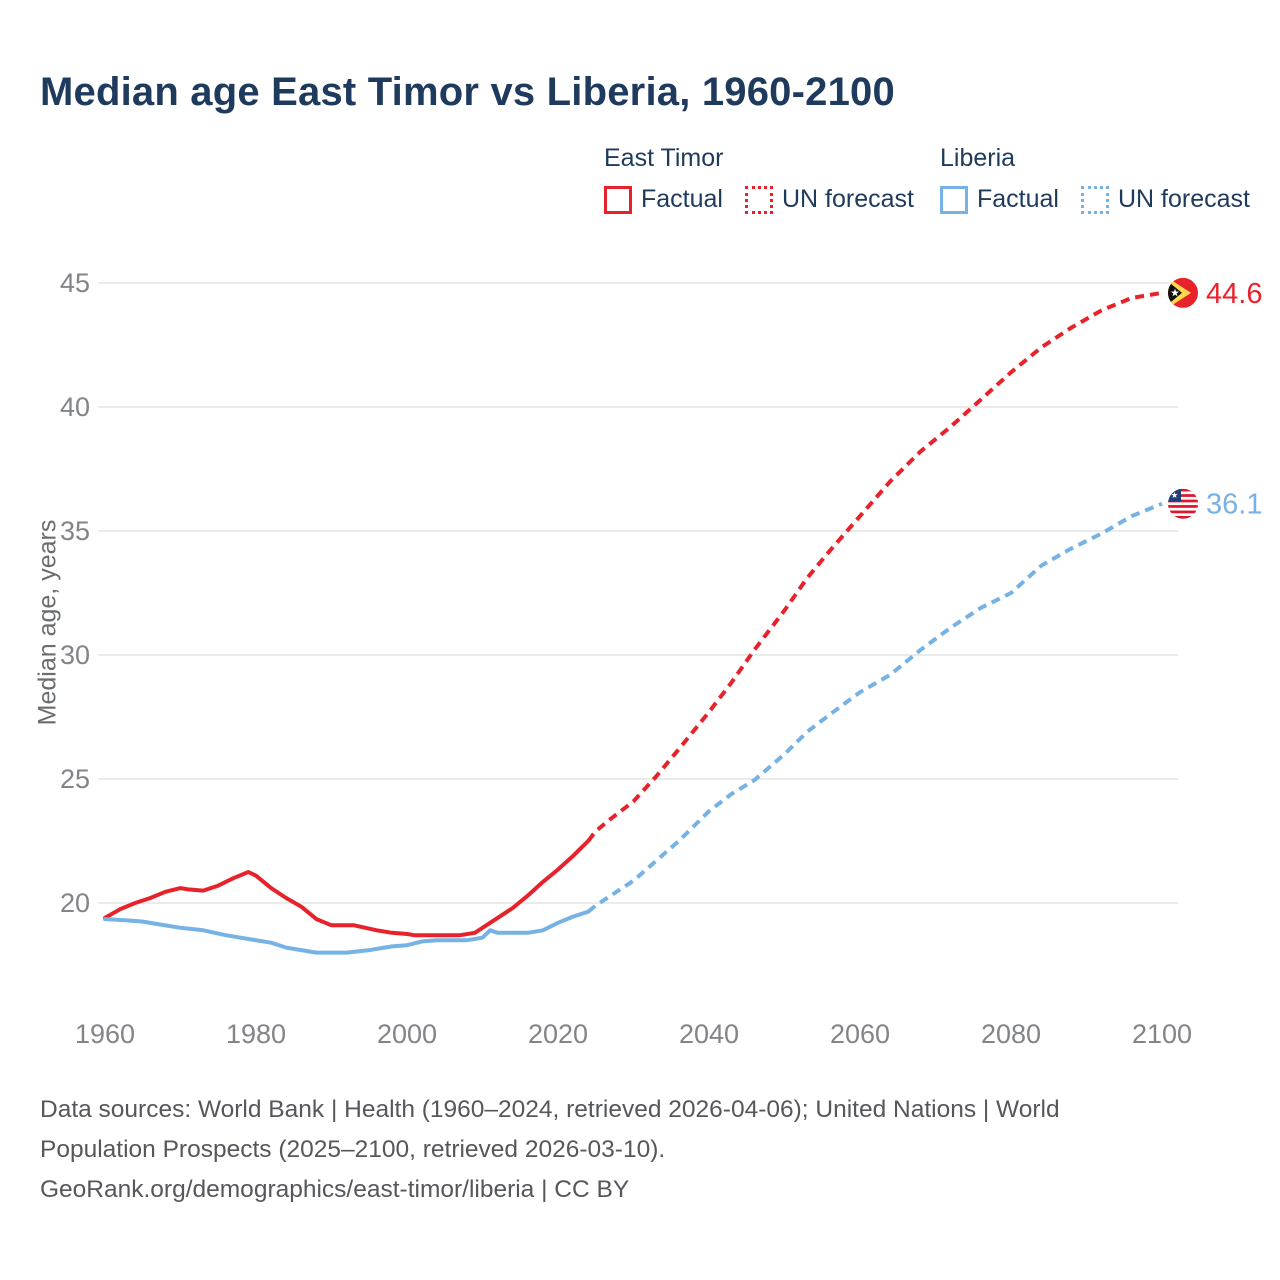 The width and height of the screenshot is (1280, 1280). I want to click on liberia-flag-icon, so click(1183, 503).